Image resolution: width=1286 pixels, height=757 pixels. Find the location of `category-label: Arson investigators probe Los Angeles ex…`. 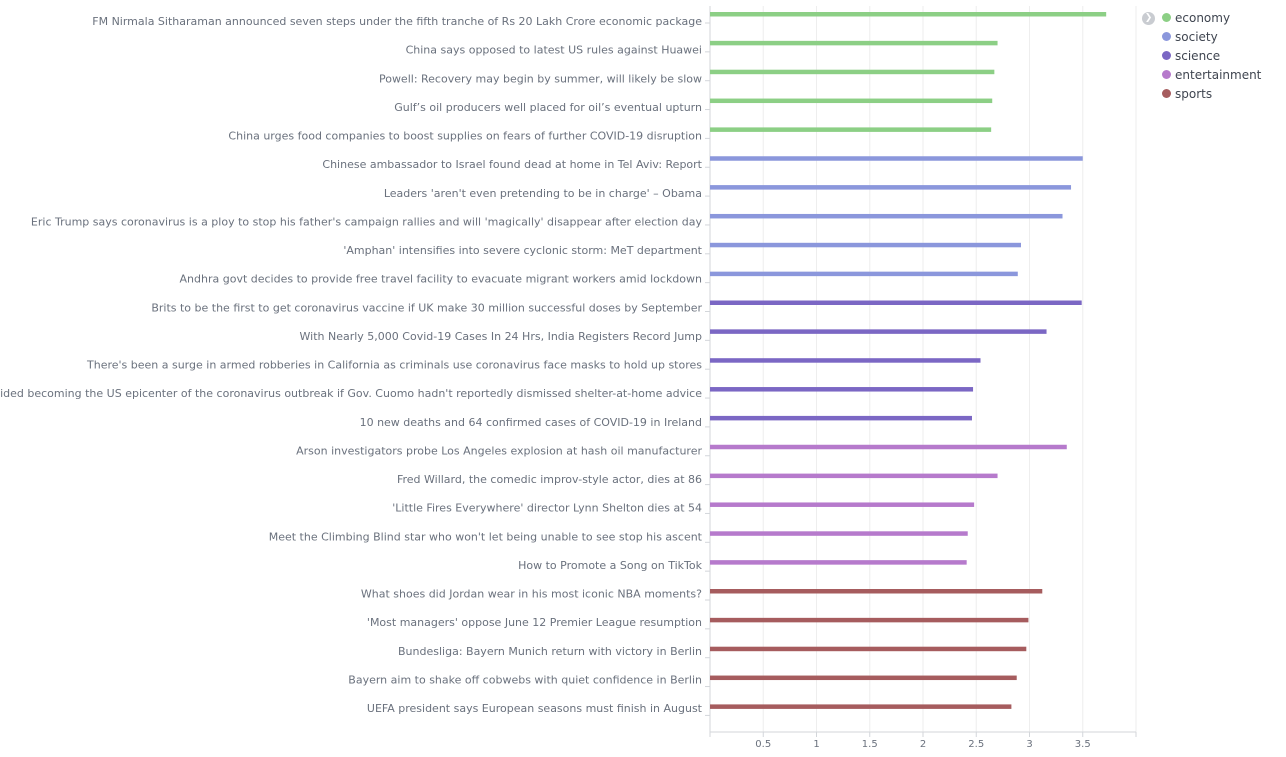

category-label: Arson investigators probe Los Angeles ex… is located at coordinates (499, 450).